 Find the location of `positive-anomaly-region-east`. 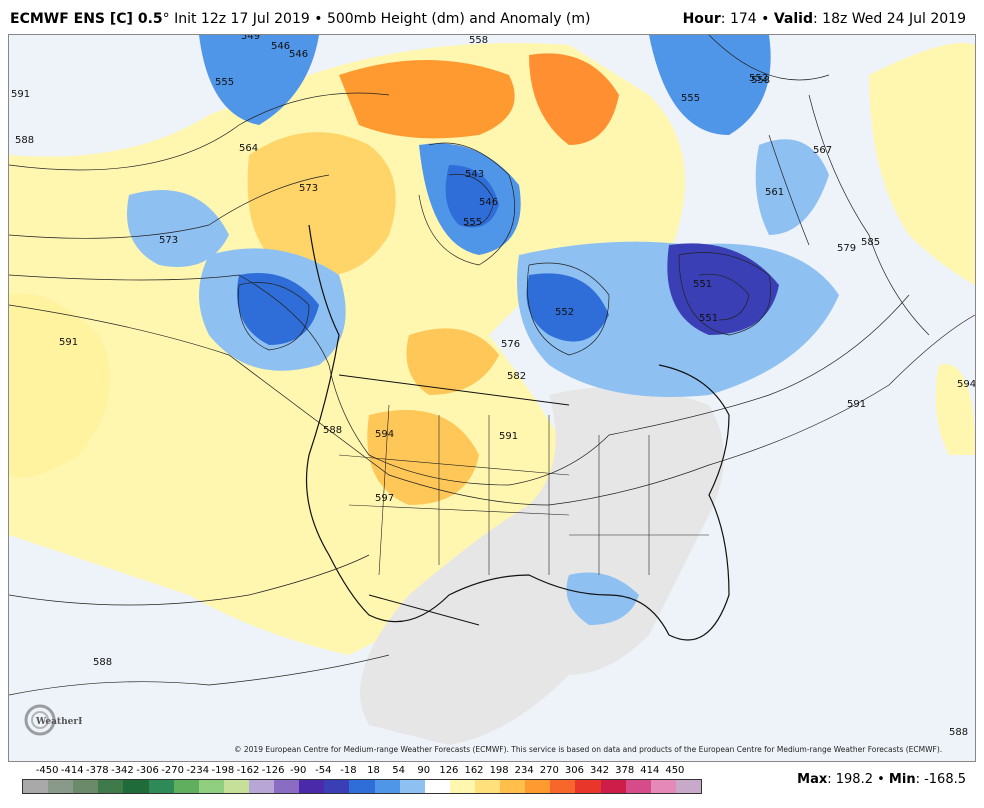

positive-anomaly-region-east is located at coordinates (922, 164).